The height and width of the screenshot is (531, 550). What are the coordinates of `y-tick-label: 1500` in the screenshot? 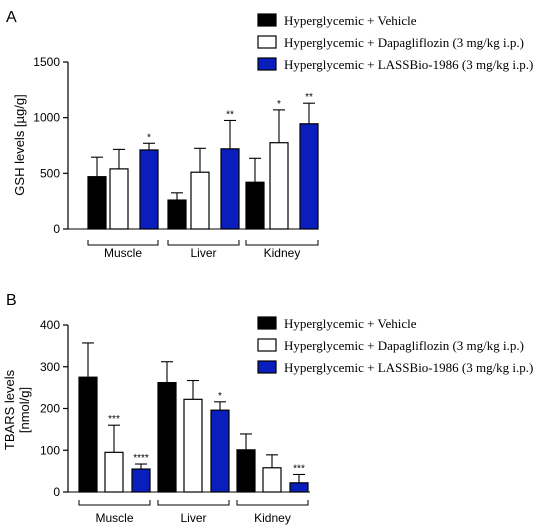 It's located at (46, 62).